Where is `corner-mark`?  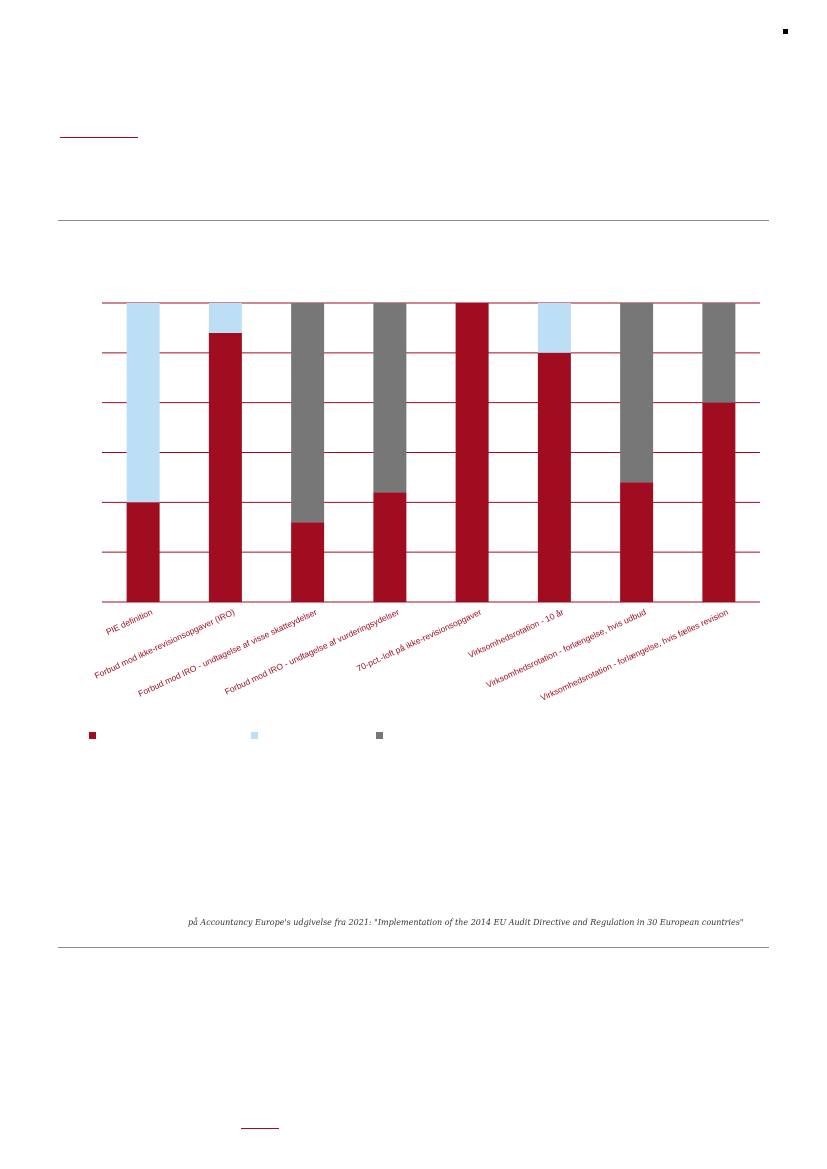 corner-mark is located at coordinates (785, 31).